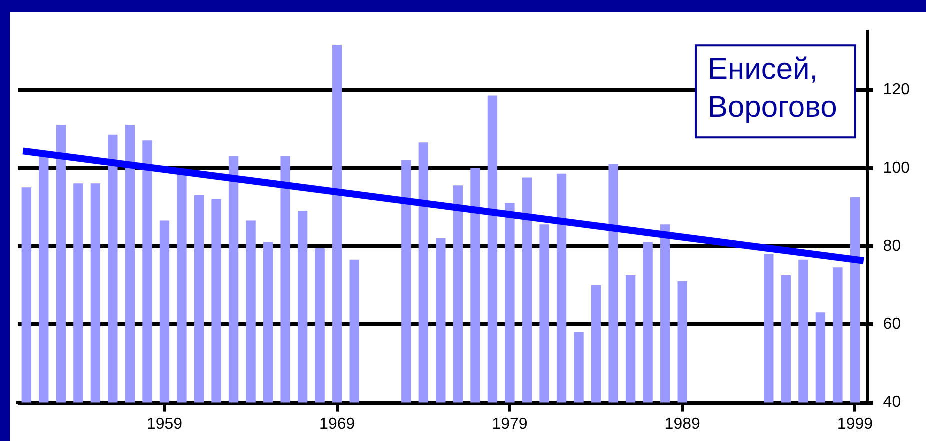 Image resolution: width=926 pixels, height=441 pixels. Describe the element at coordinates (338, 424) in the screenshot. I see `x-tick-label: 1969` at that location.